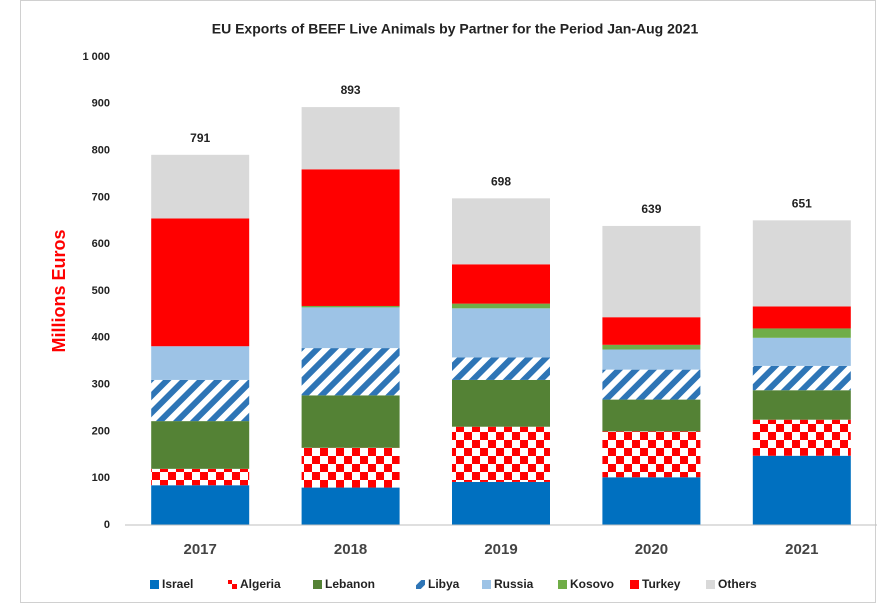  What do you see at coordinates (444, 584) in the screenshot?
I see `legend-label: Libya` at bounding box center [444, 584].